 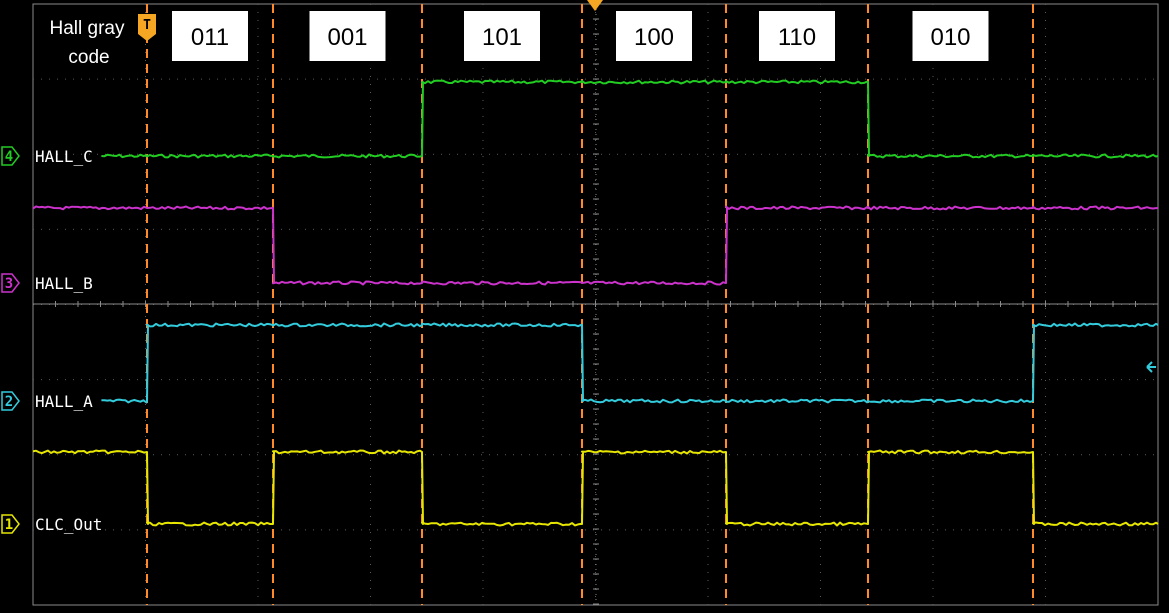 I want to click on gray-code-box: 010, so click(x=950, y=36).